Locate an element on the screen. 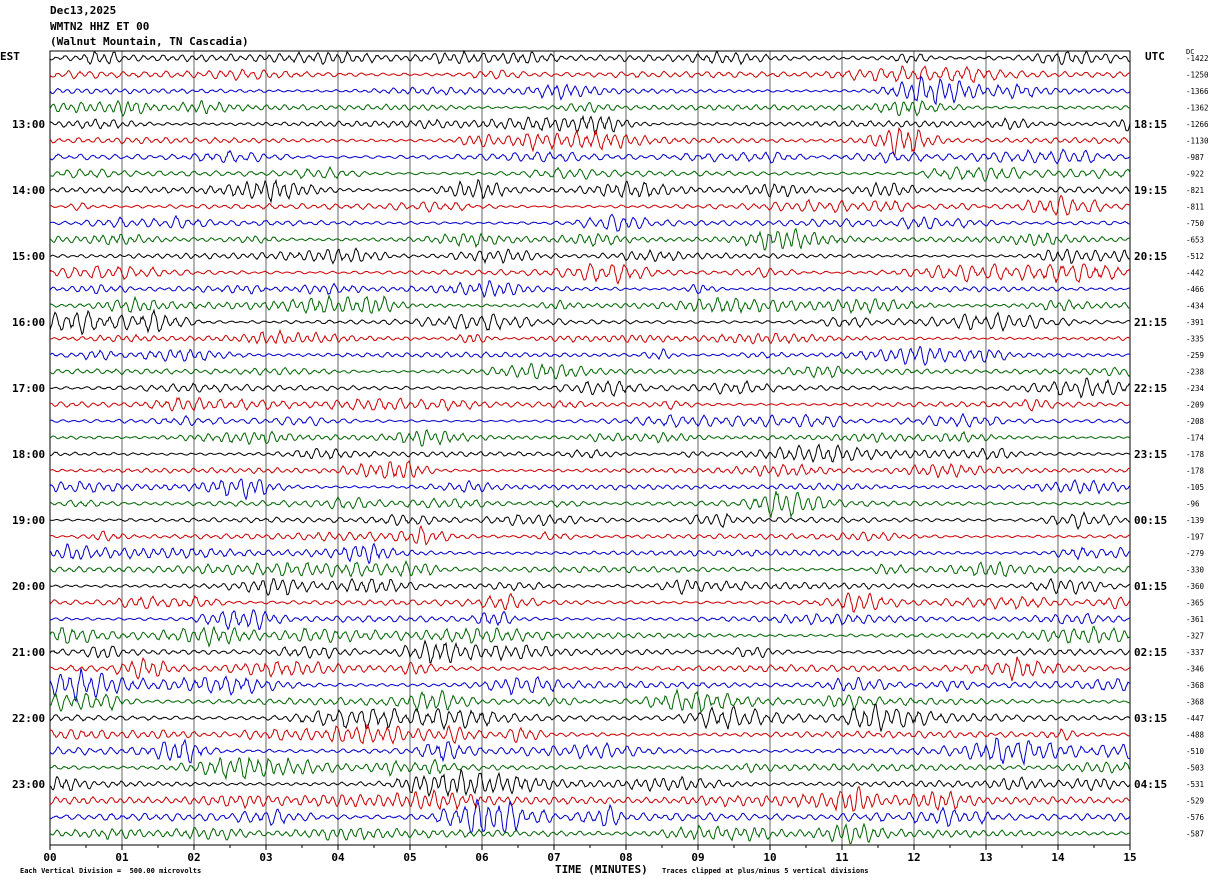 The width and height of the screenshot is (1210, 886). x-tick-label: 02 is located at coordinates (193, 857).